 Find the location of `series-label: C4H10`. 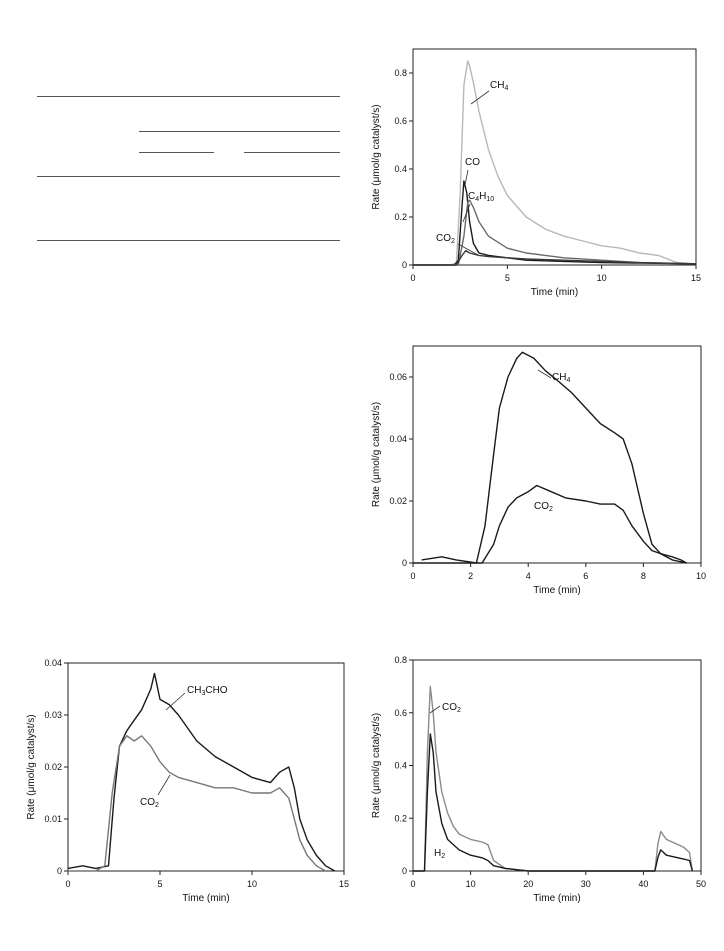

series-label: C4H10 is located at coordinates (481, 197).